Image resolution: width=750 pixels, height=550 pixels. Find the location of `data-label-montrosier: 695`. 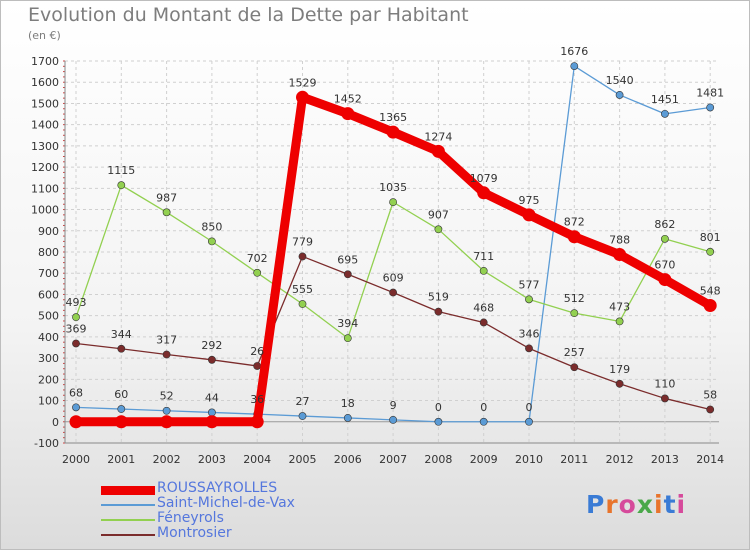

data-label-montrosier: 695 is located at coordinates (347, 259).